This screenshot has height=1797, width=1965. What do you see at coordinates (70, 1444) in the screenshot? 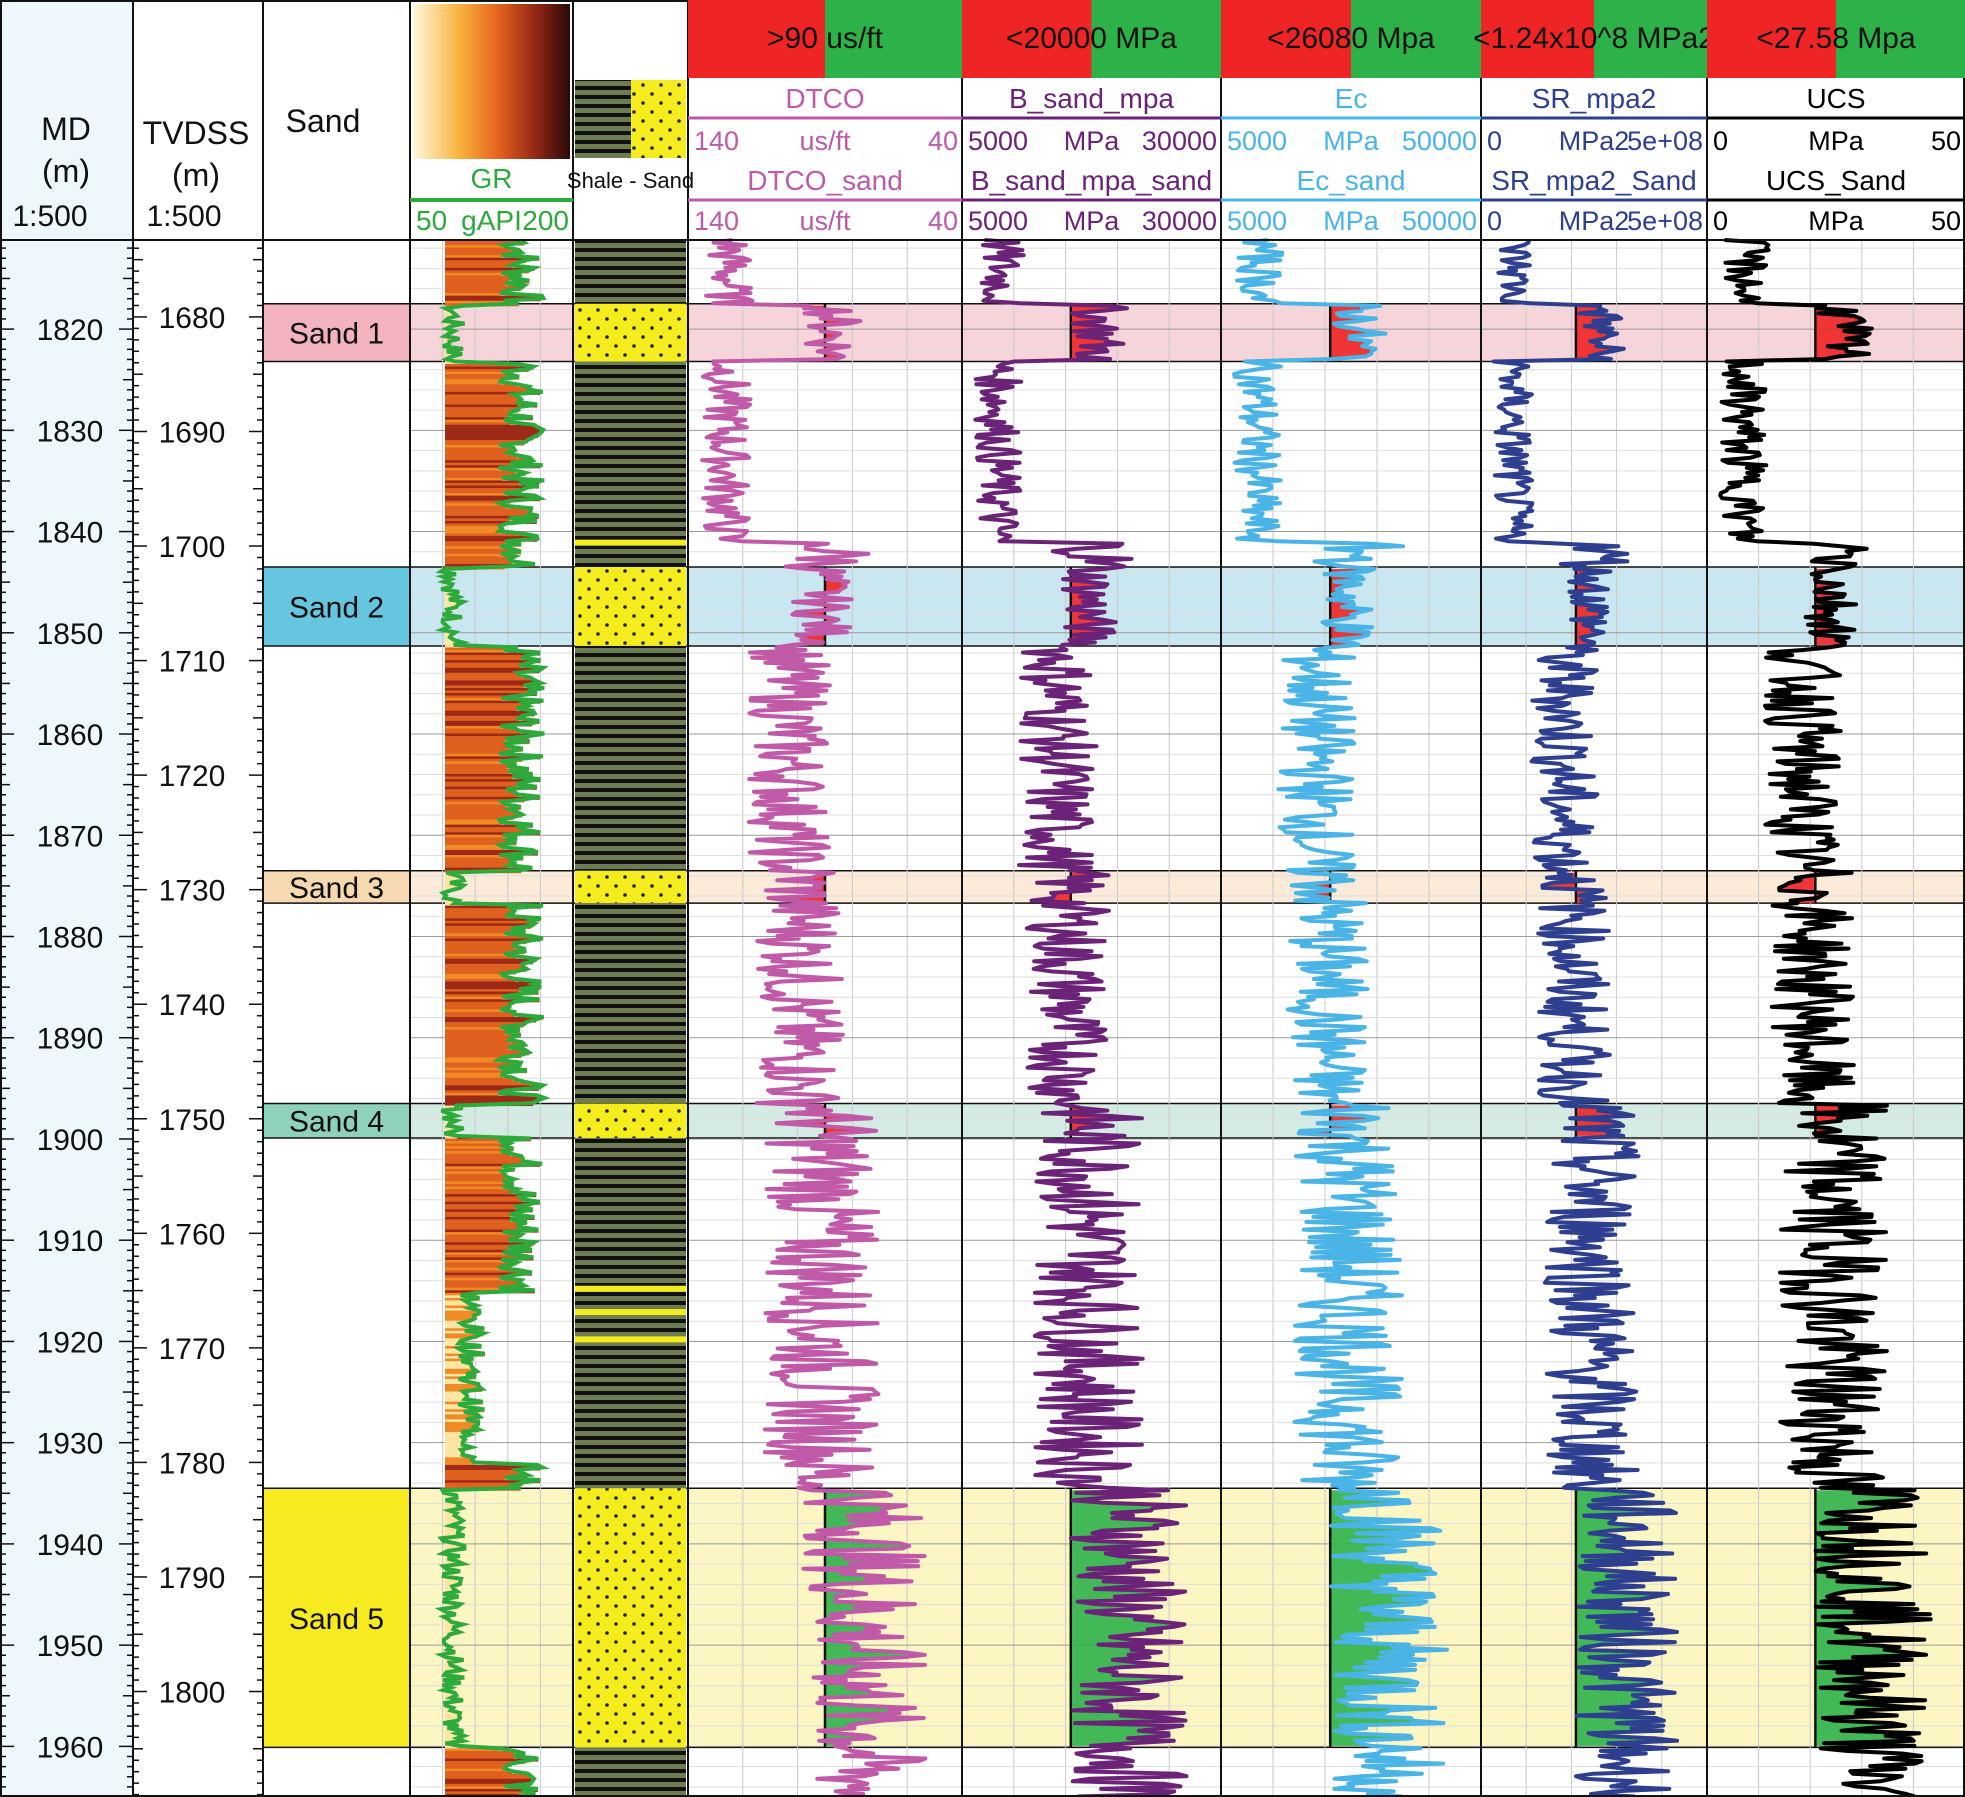
I see `md-tick-label-1930: 1930` at bounding box center [70, 1444].